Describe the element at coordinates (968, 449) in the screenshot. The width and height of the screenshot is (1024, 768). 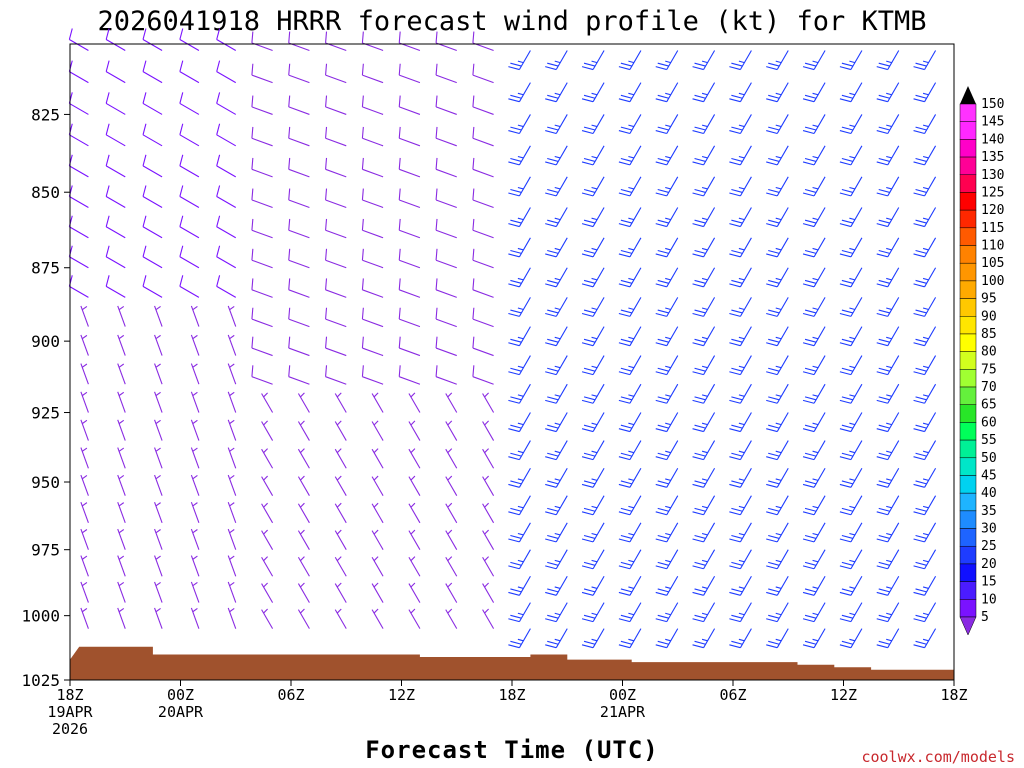
I see `colorbar-swatch` at that location.